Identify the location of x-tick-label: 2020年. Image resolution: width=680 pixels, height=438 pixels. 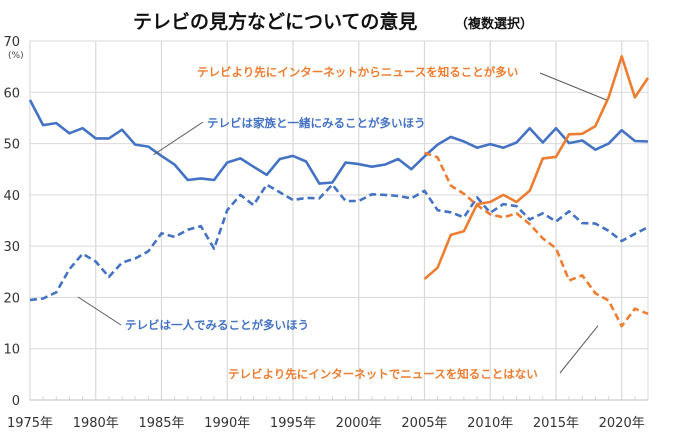
(622, 423).